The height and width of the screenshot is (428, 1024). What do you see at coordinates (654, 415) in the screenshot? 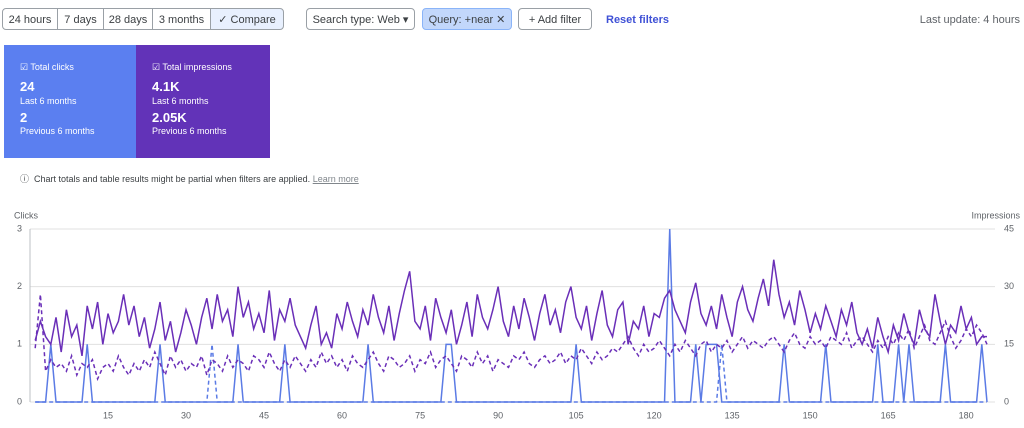
I see `x-tick-label: 120` at bounding box center [654, 415].